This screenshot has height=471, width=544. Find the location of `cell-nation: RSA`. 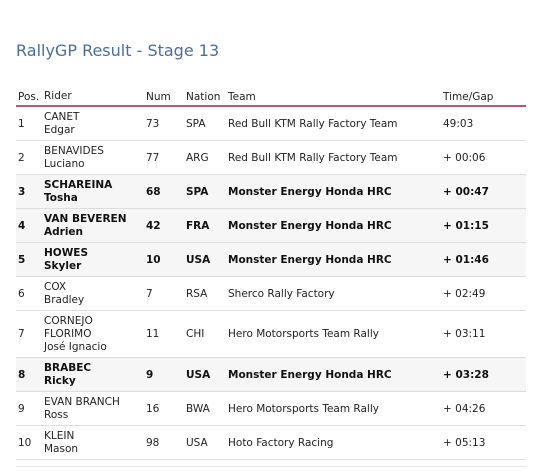

cell-nation: RSA is located at coordinates (197, 293).